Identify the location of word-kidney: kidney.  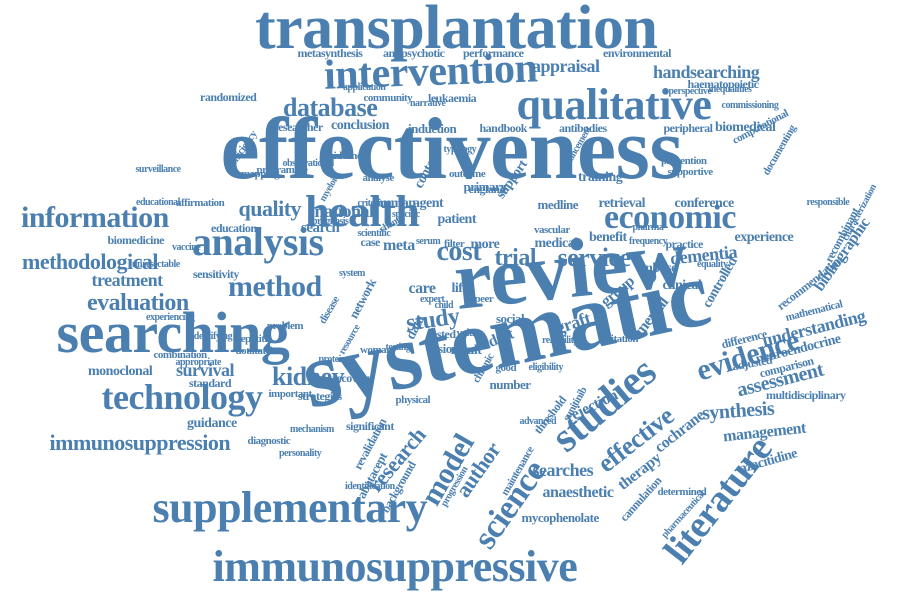
(308, 376).